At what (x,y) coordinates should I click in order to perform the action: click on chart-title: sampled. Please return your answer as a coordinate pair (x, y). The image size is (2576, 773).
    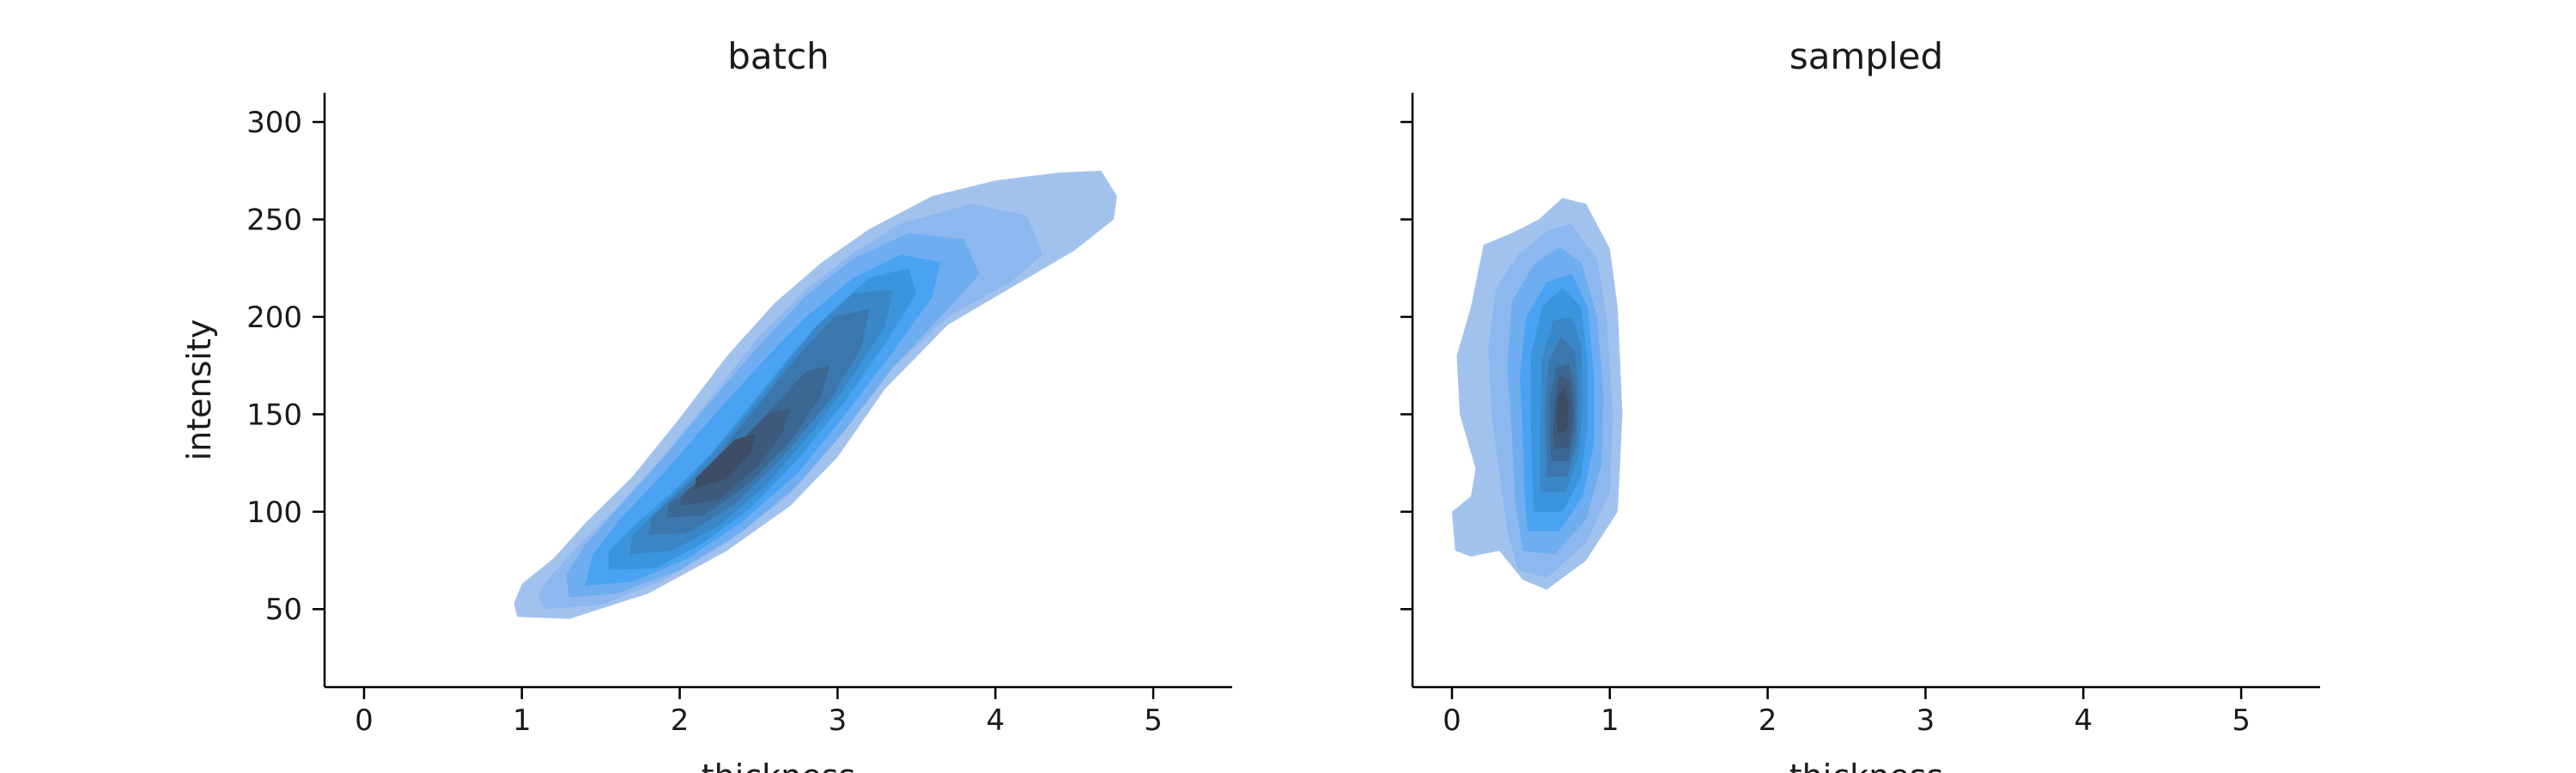
    Looking at the image, I should click on (1866, 56).